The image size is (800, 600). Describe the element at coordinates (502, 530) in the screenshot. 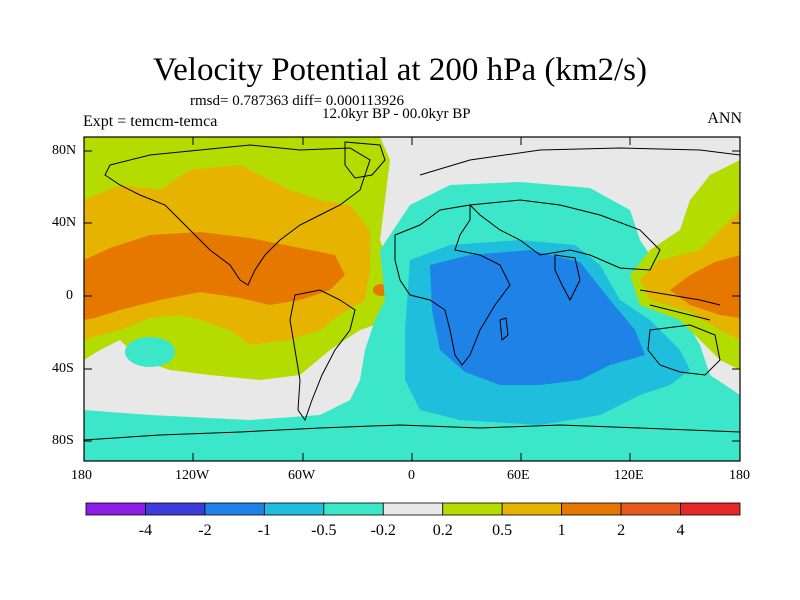

I see `colorbar-label-6: 0.5` at that location.